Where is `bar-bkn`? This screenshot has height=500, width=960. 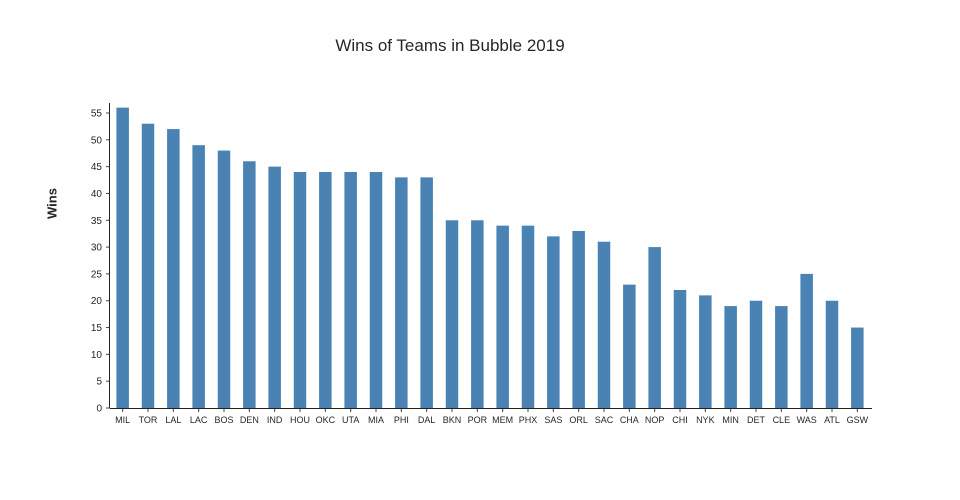
bar-bkn is located at coordinates (452, 314).